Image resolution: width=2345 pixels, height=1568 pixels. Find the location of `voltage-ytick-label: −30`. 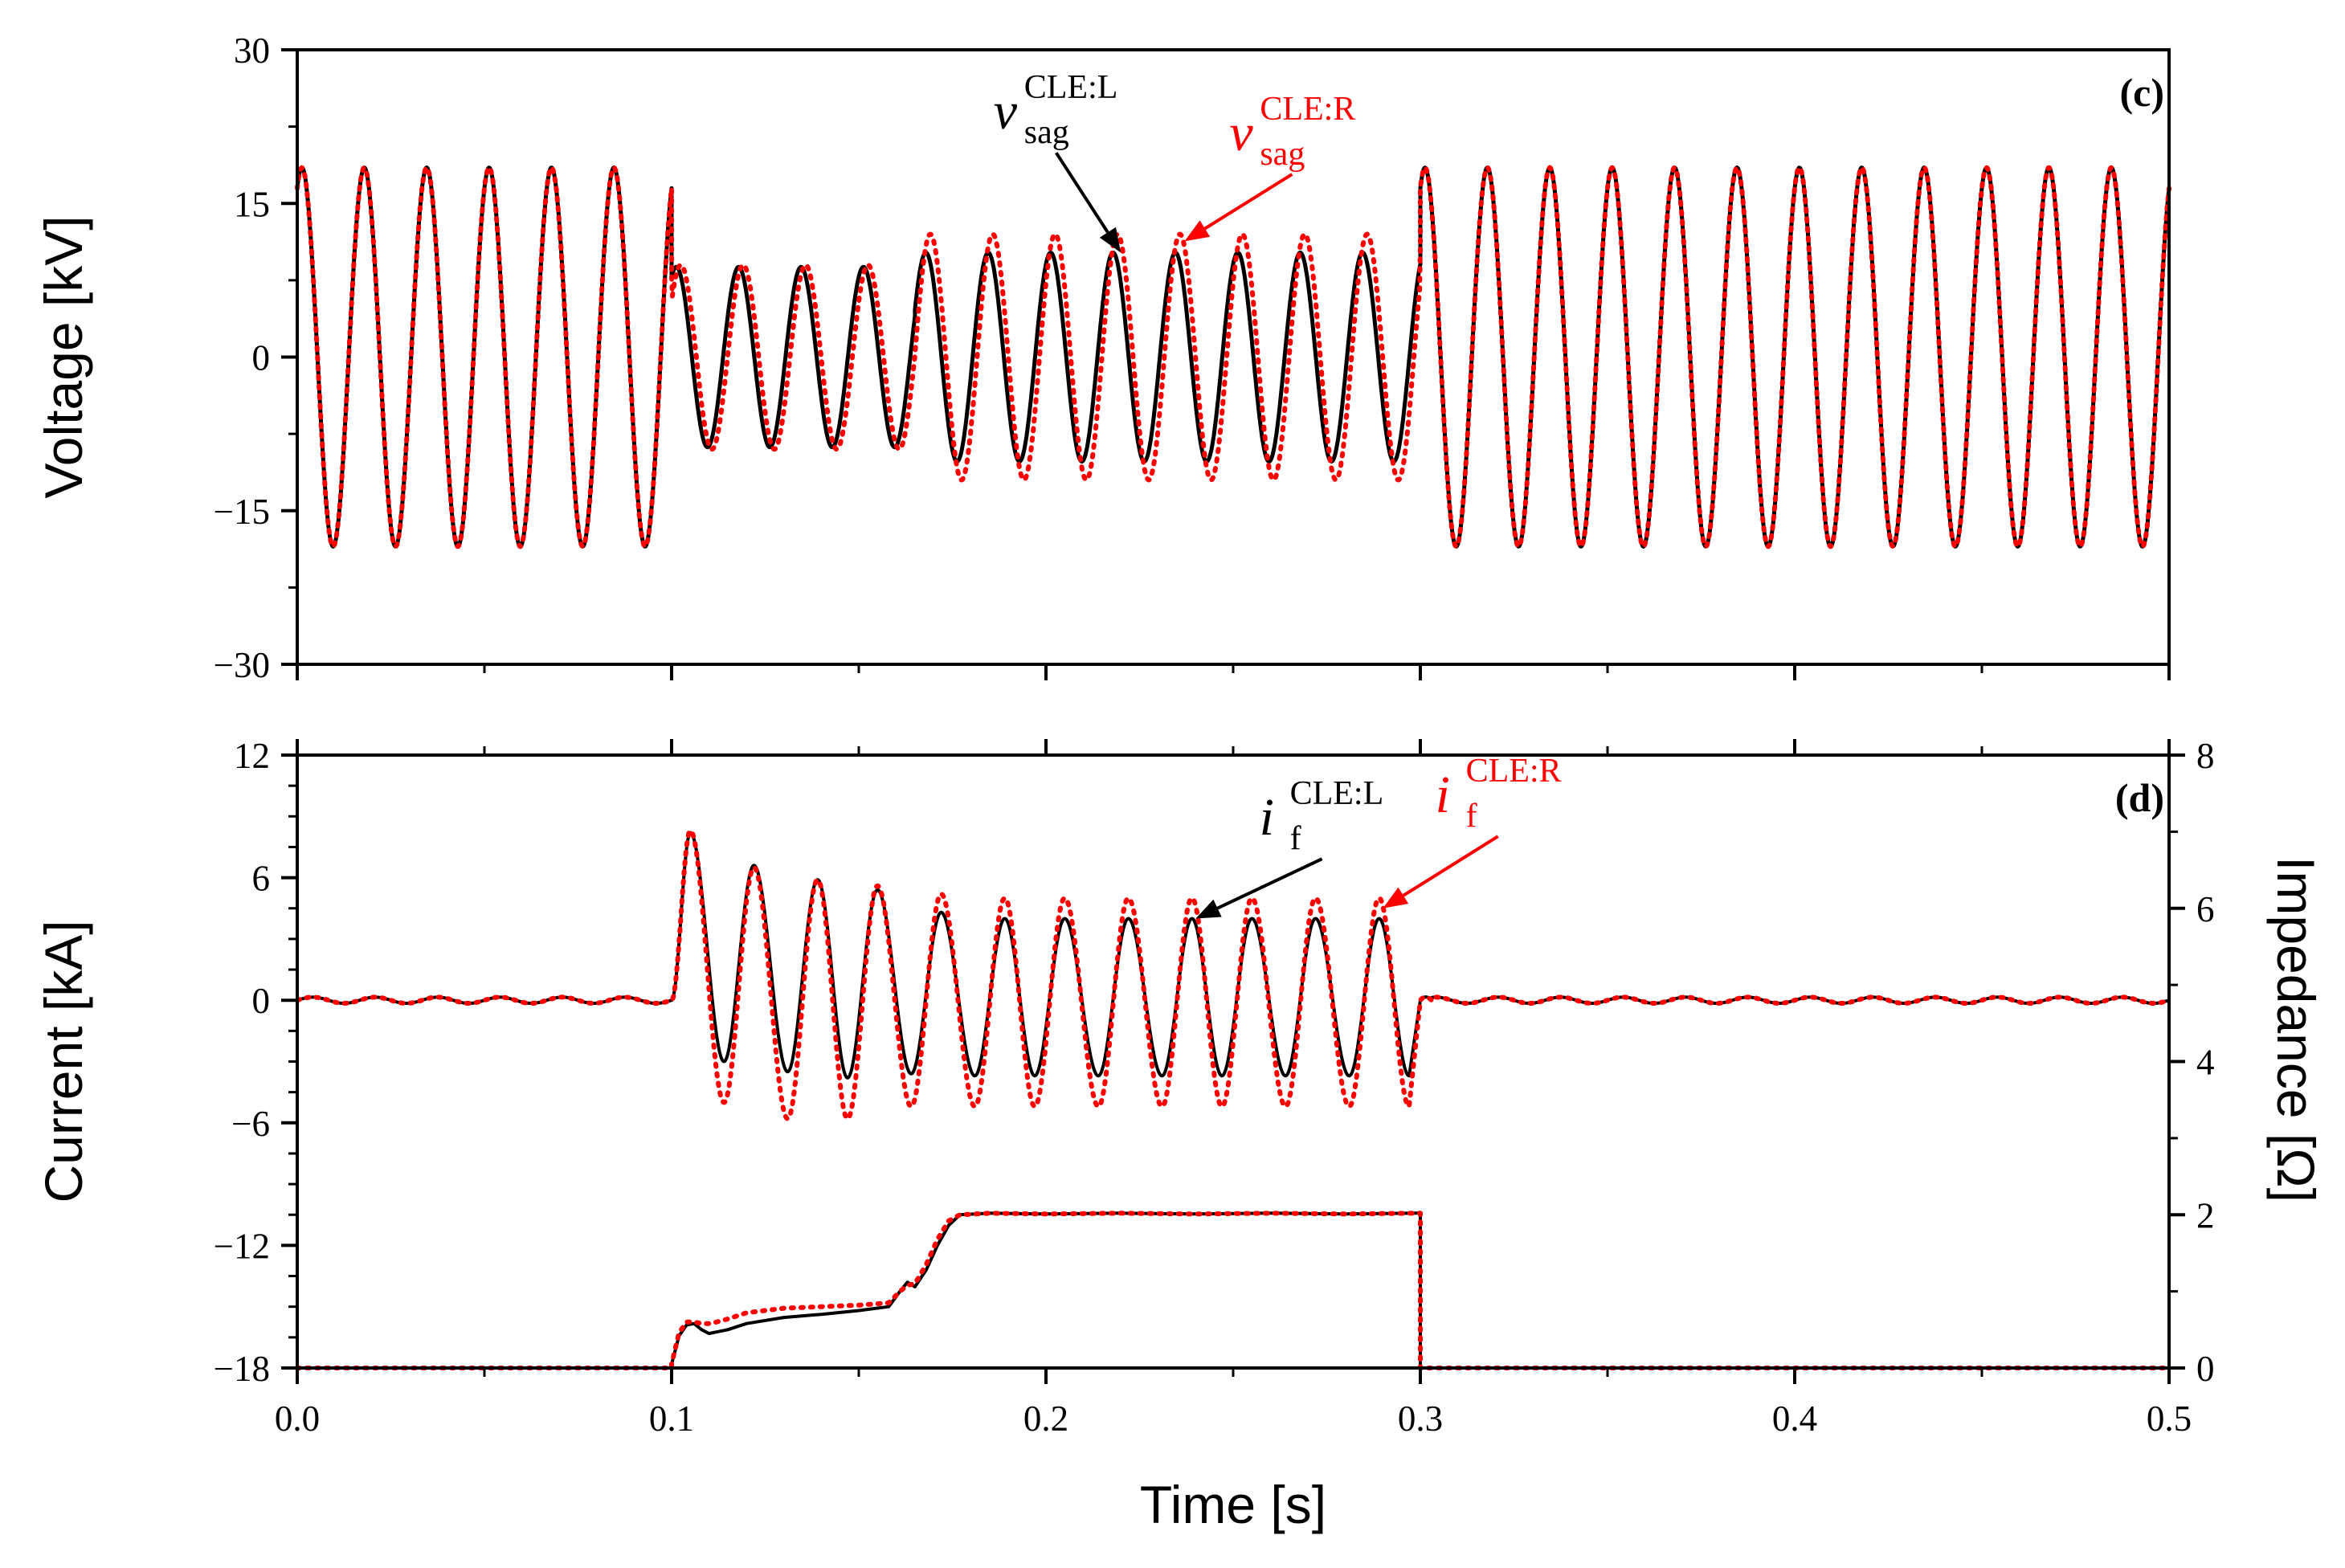

voltage-ytick-label: −30 is located at coordinates (242, 665).